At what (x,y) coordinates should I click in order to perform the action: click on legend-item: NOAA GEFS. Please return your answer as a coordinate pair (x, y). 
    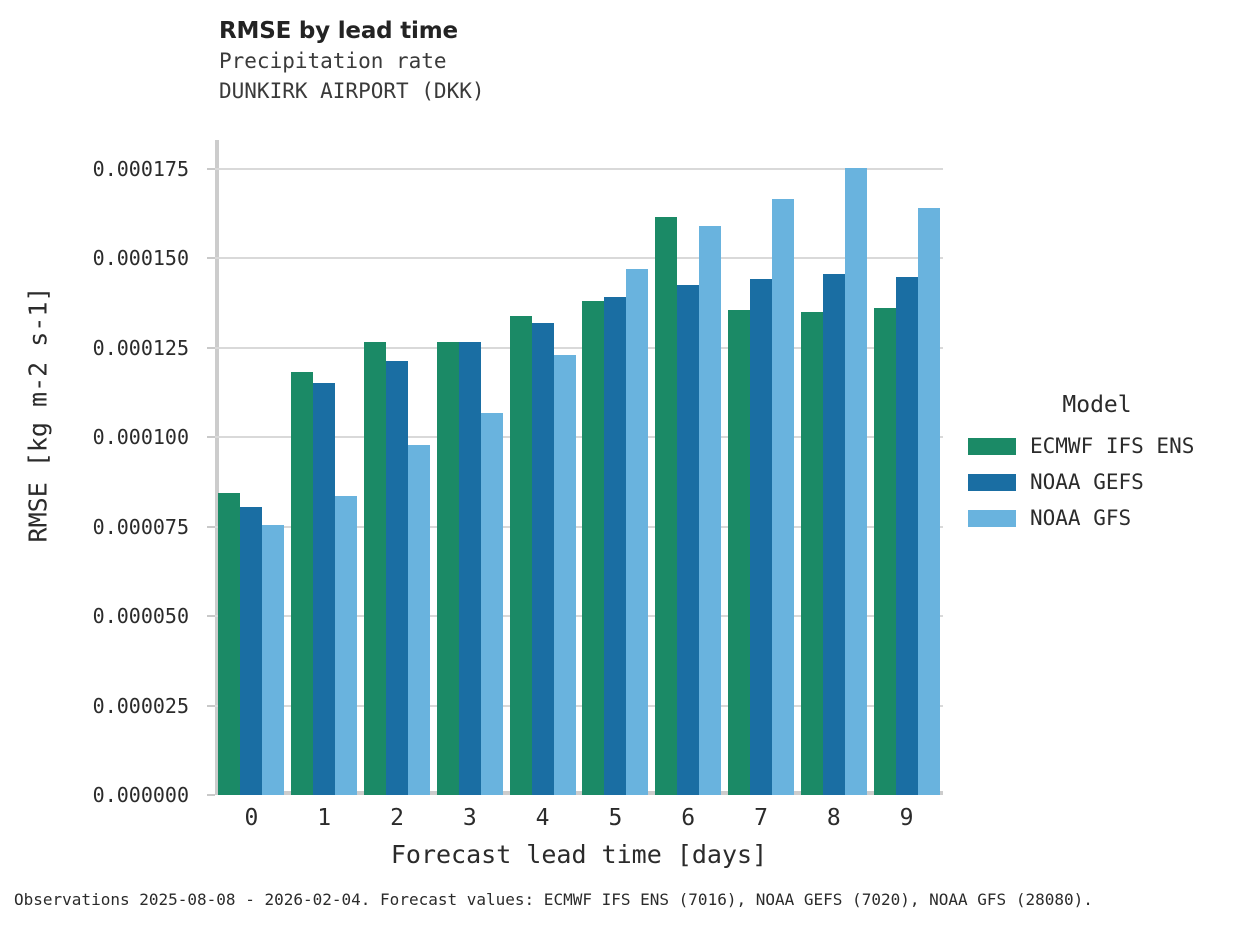
    Looking at the image, I should click on (1100, 482).